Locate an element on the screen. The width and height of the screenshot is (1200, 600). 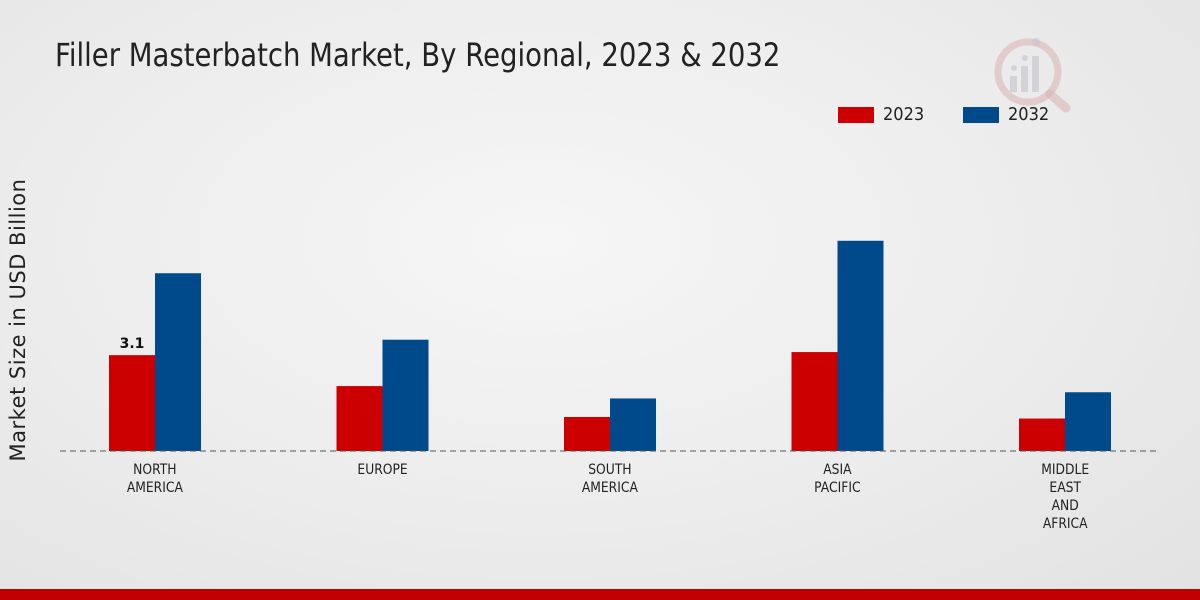
legend-item-2032: 2032 is located at coordinates (1008, 114).